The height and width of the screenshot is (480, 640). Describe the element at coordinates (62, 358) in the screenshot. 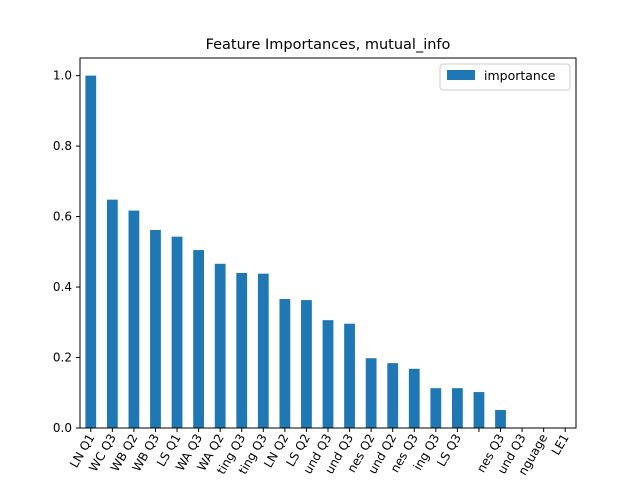

I see `y-tick-label: 0.2` at that location.